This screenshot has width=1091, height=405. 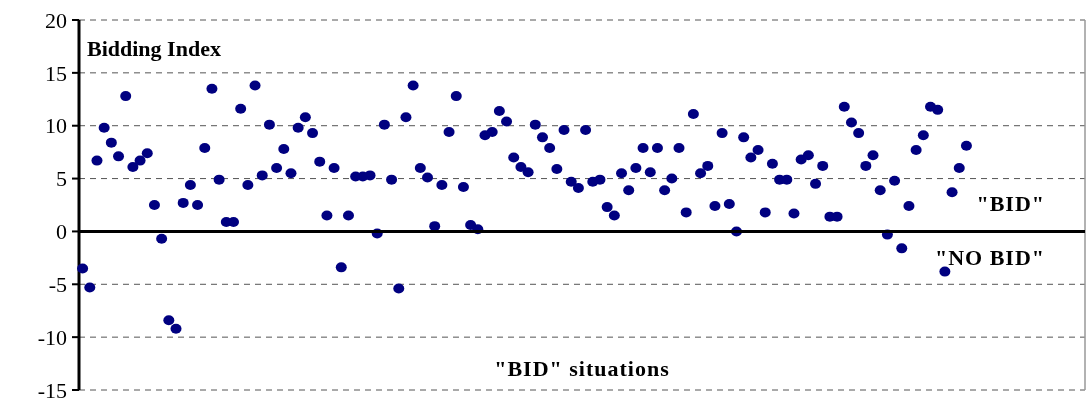 I want to click on y-tick-label: 15, so click(x=56, y=73).